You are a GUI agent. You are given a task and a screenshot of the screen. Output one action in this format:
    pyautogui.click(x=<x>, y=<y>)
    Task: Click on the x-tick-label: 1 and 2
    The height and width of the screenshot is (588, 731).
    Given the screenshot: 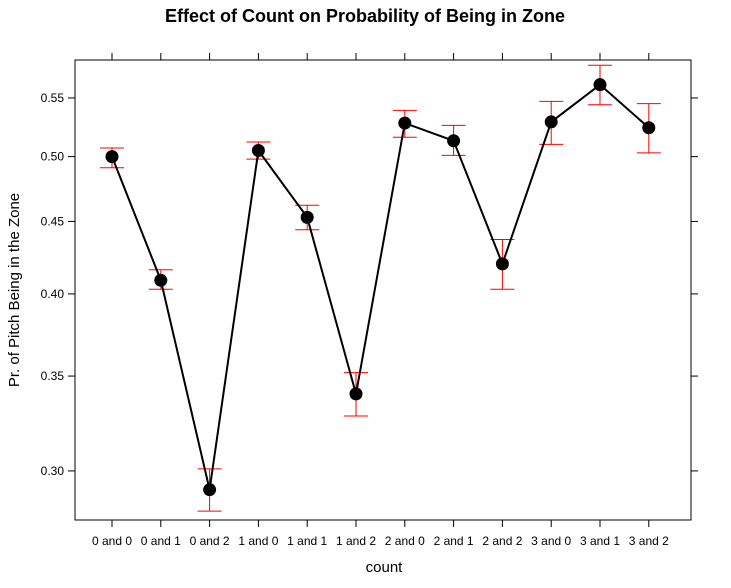 What is the action you would take?
    pyautogui.click(x=356, y=541)
    